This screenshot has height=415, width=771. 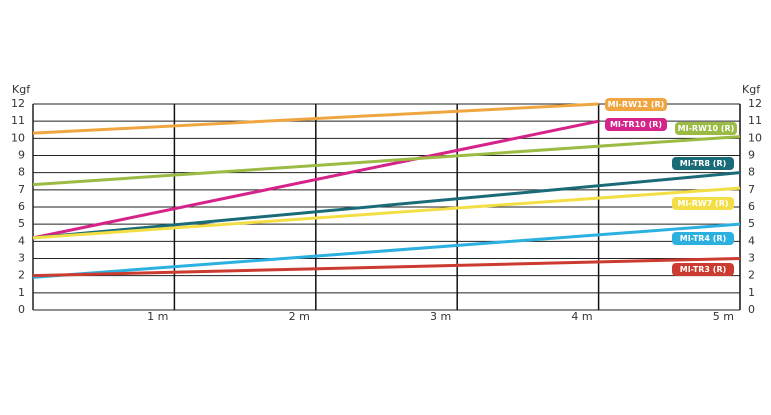 I want to click on y-tick-label: 7, so click(x=21, y=189).